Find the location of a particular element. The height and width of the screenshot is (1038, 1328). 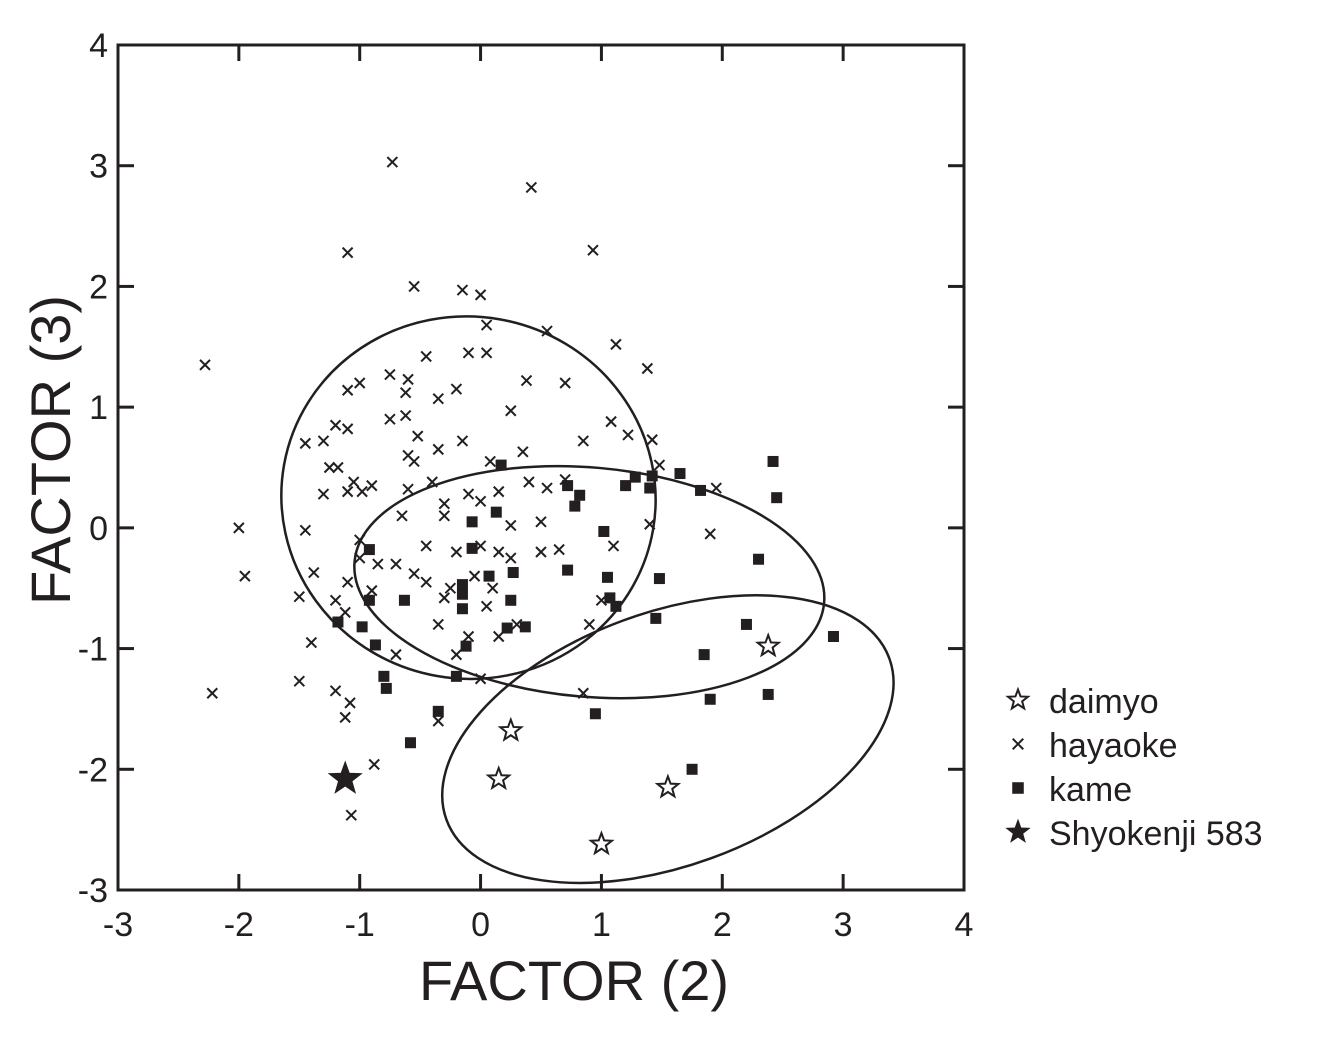

legend-marker-hayaoke is located at coordinates (1018, 744).